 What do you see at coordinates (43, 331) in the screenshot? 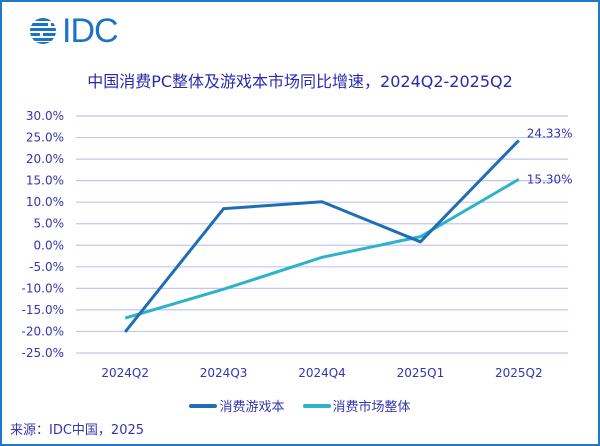
I see `y-tick-label: -20.0%` at bounding box center [43, 331].